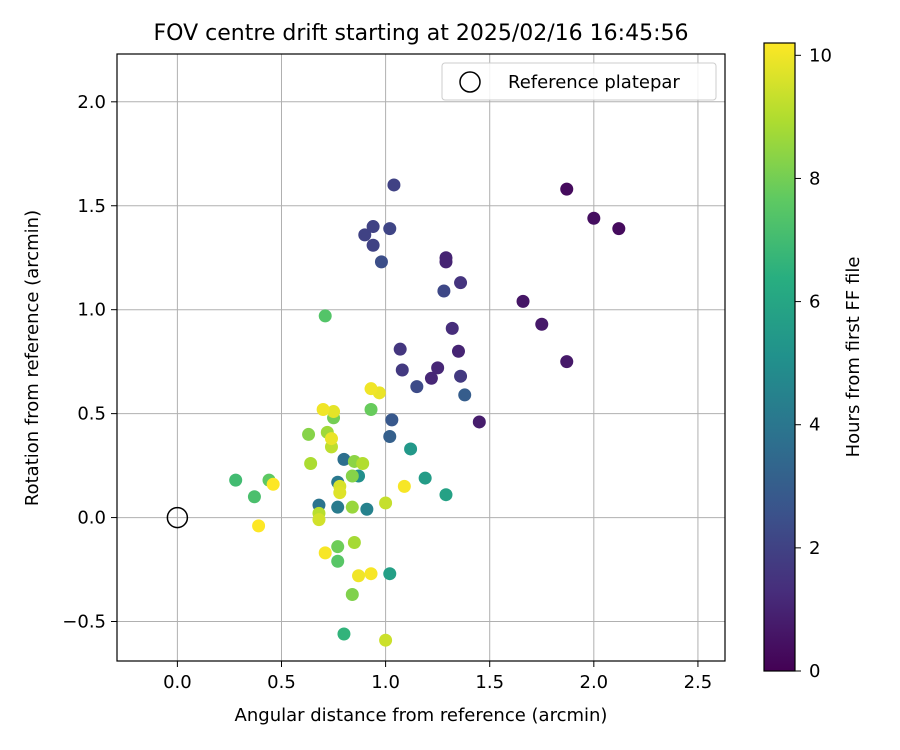  Describe the element at coordinates (779, 357) in the screenshot. I see `colorbar-gradient` at that location.